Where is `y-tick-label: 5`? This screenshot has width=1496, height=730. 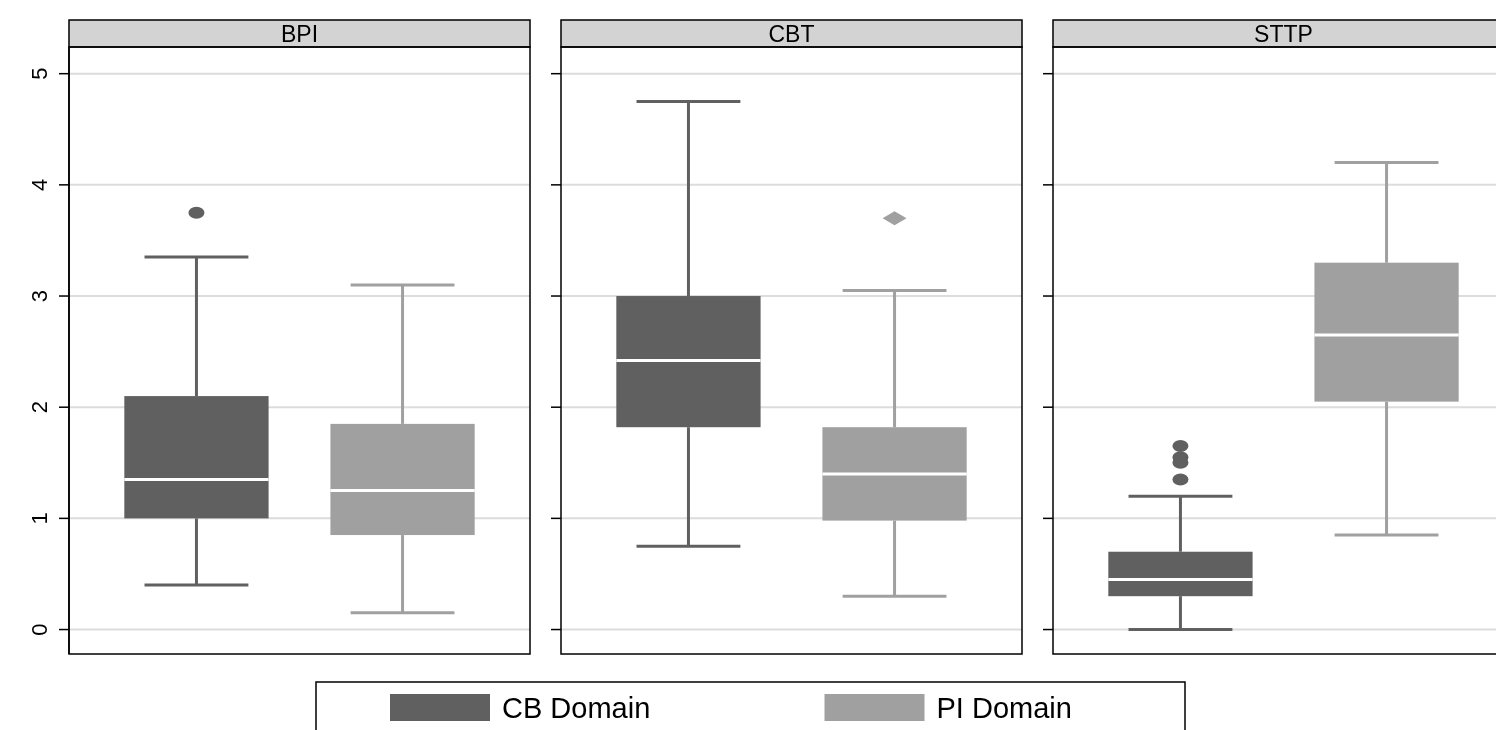
y-tick-label: 5 is located at coordinates (39, 73).